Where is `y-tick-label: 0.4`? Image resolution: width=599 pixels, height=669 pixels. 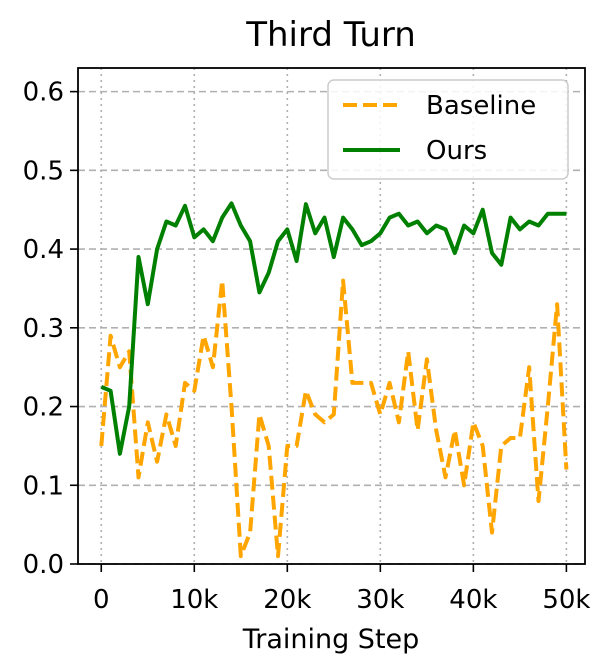
y-tick-label: 0.4 is located at coordinates (43, 250).